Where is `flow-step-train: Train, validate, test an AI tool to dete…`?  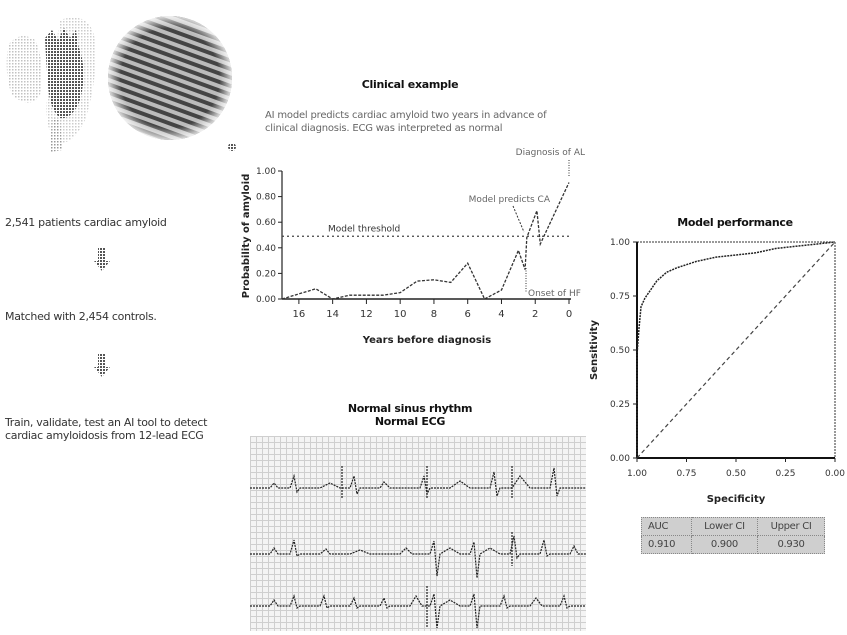 flow-step-train: Train, validate, test an AI tool to dete… is located at coordinates (106, 429).